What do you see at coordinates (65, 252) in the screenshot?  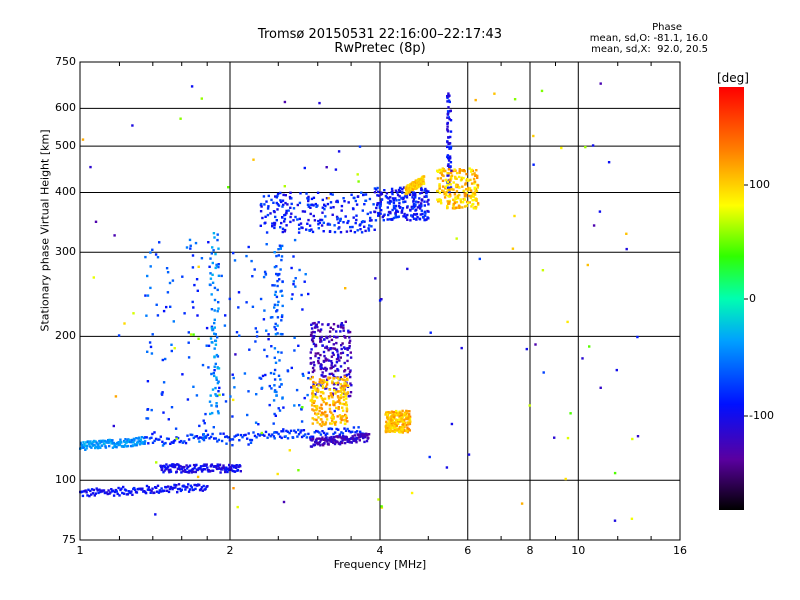 I see `y-tick-label: 300` at bounding box center [65, 252].